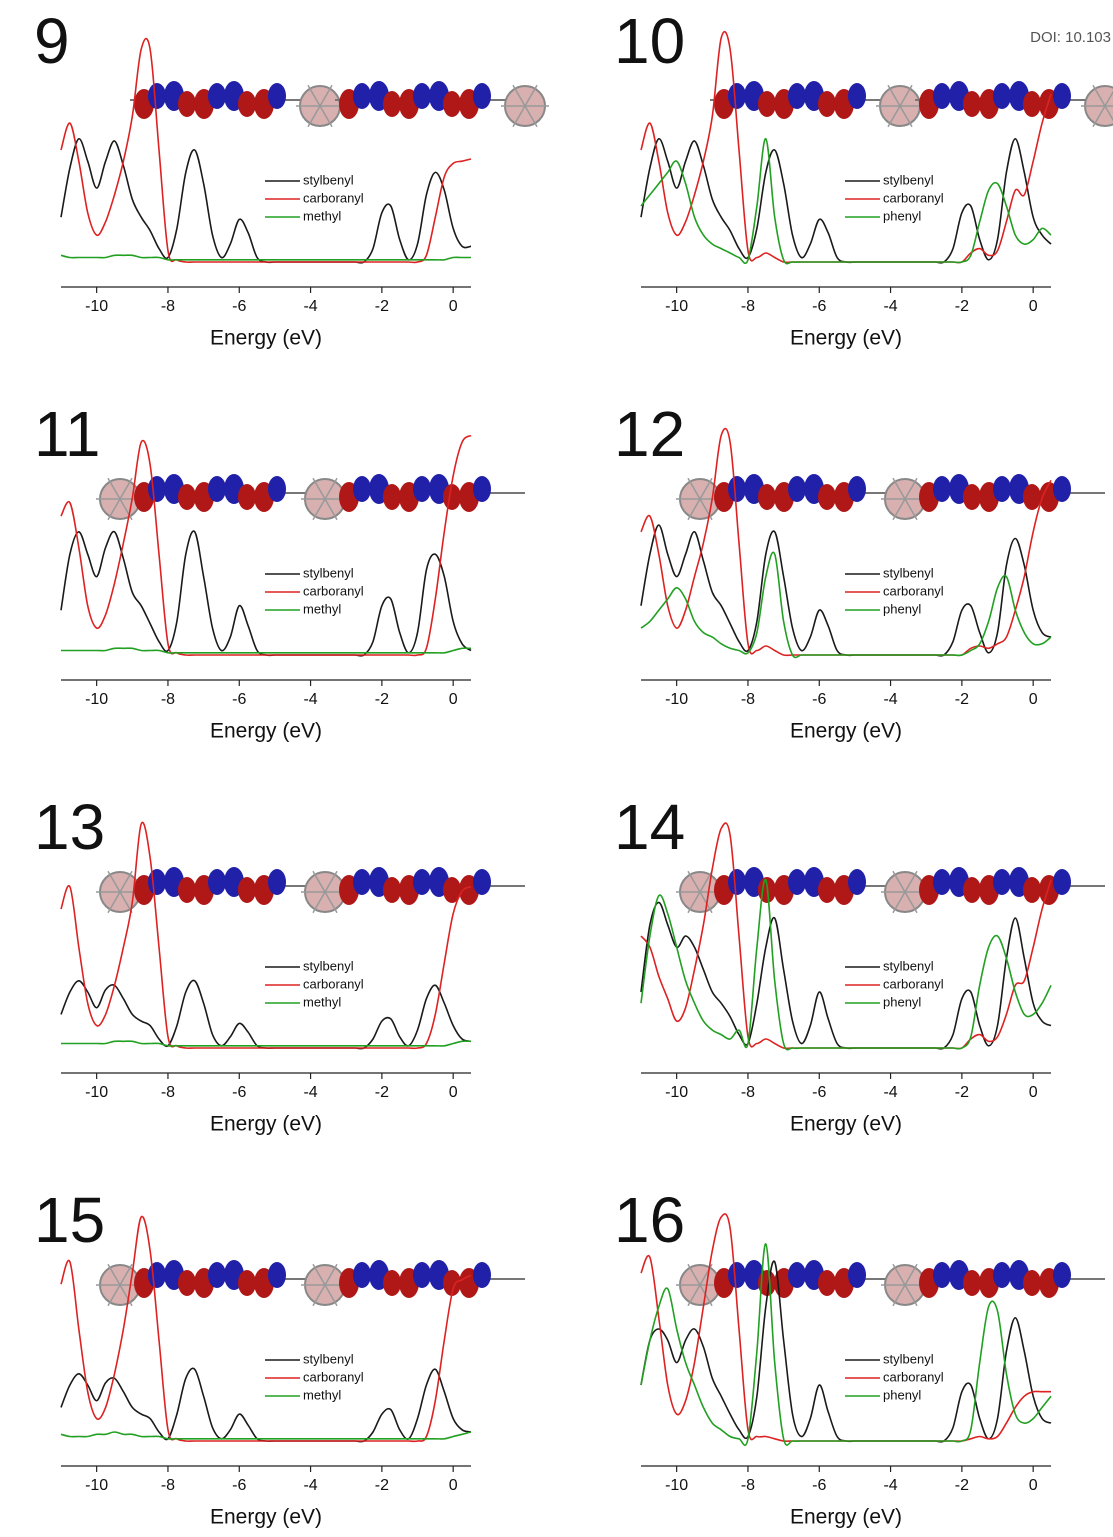 The height and width of the screenshot is (1537, 1113). I want to click on x-tick-label: -8, so click(168, 306).